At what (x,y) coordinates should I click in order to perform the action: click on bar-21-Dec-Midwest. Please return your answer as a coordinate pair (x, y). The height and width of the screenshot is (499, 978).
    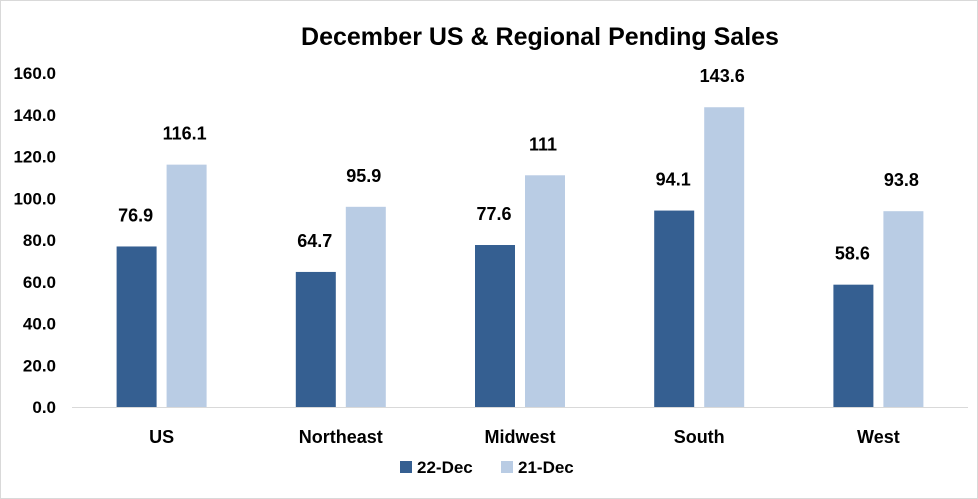
    Looking at the image, I should click on (545, 291).